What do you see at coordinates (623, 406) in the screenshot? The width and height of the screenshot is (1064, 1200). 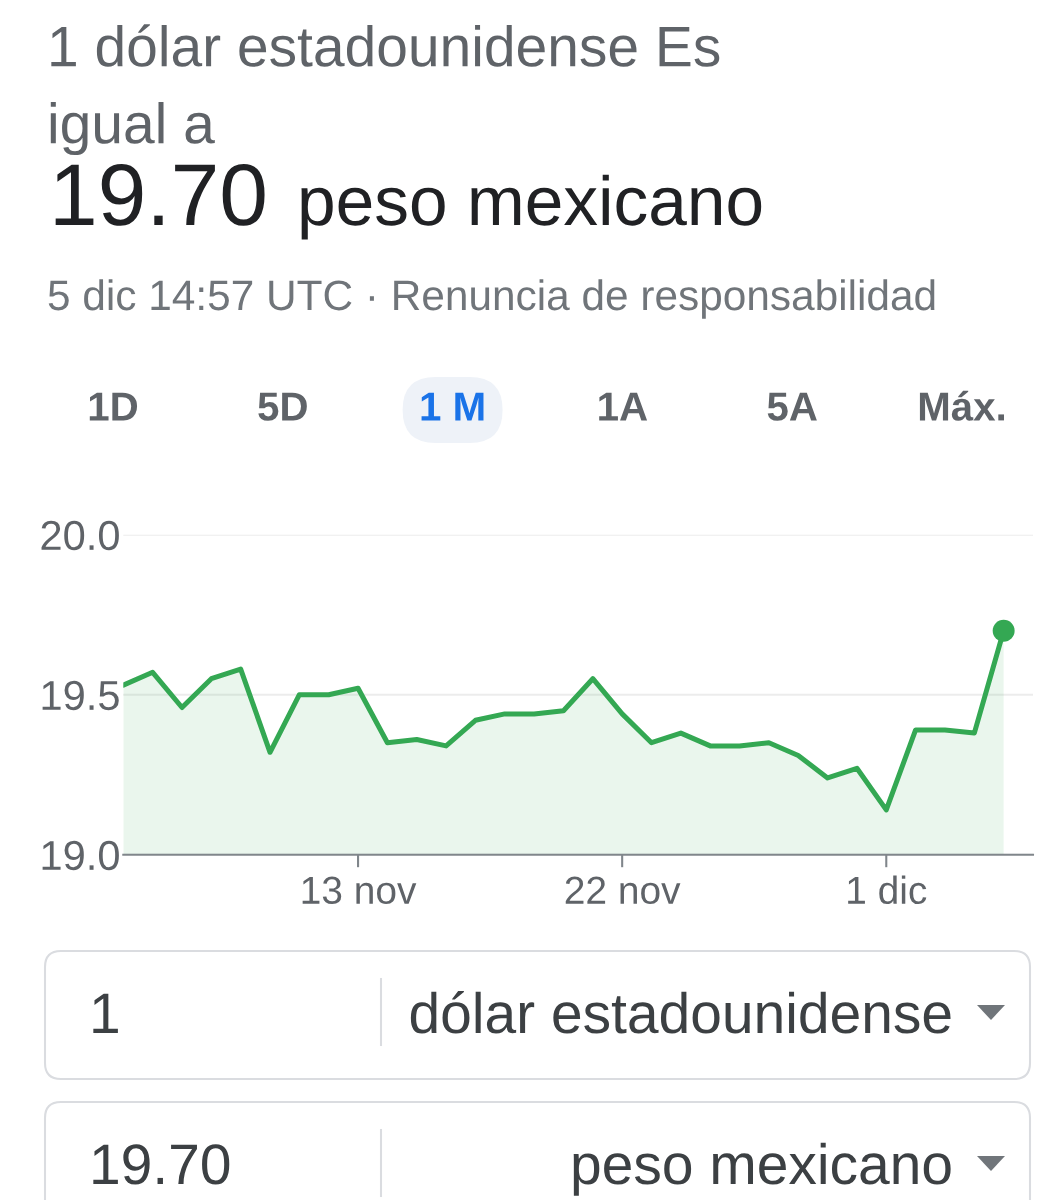 I see `text: 1A` at bounding box center [623, 406].